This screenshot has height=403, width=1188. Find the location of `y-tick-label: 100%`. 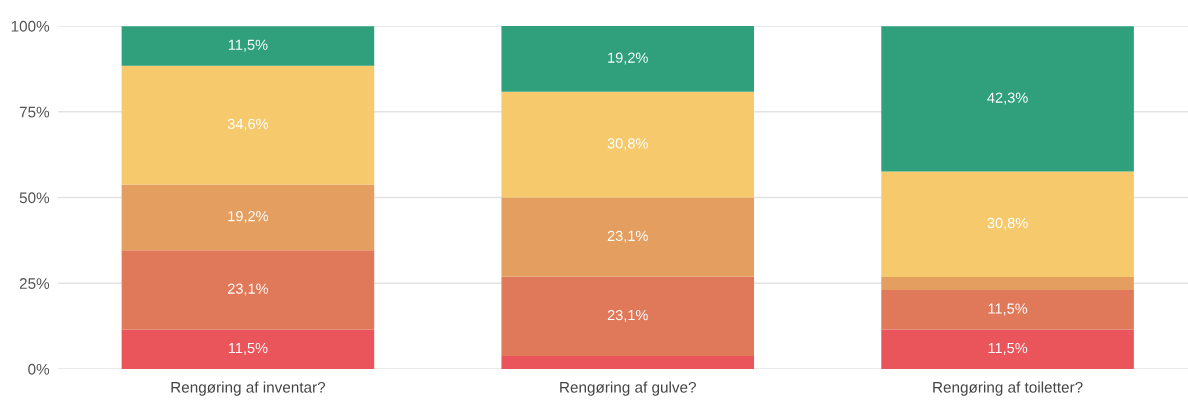

y-tick-label: 100% is located at coordinates (30, 26).